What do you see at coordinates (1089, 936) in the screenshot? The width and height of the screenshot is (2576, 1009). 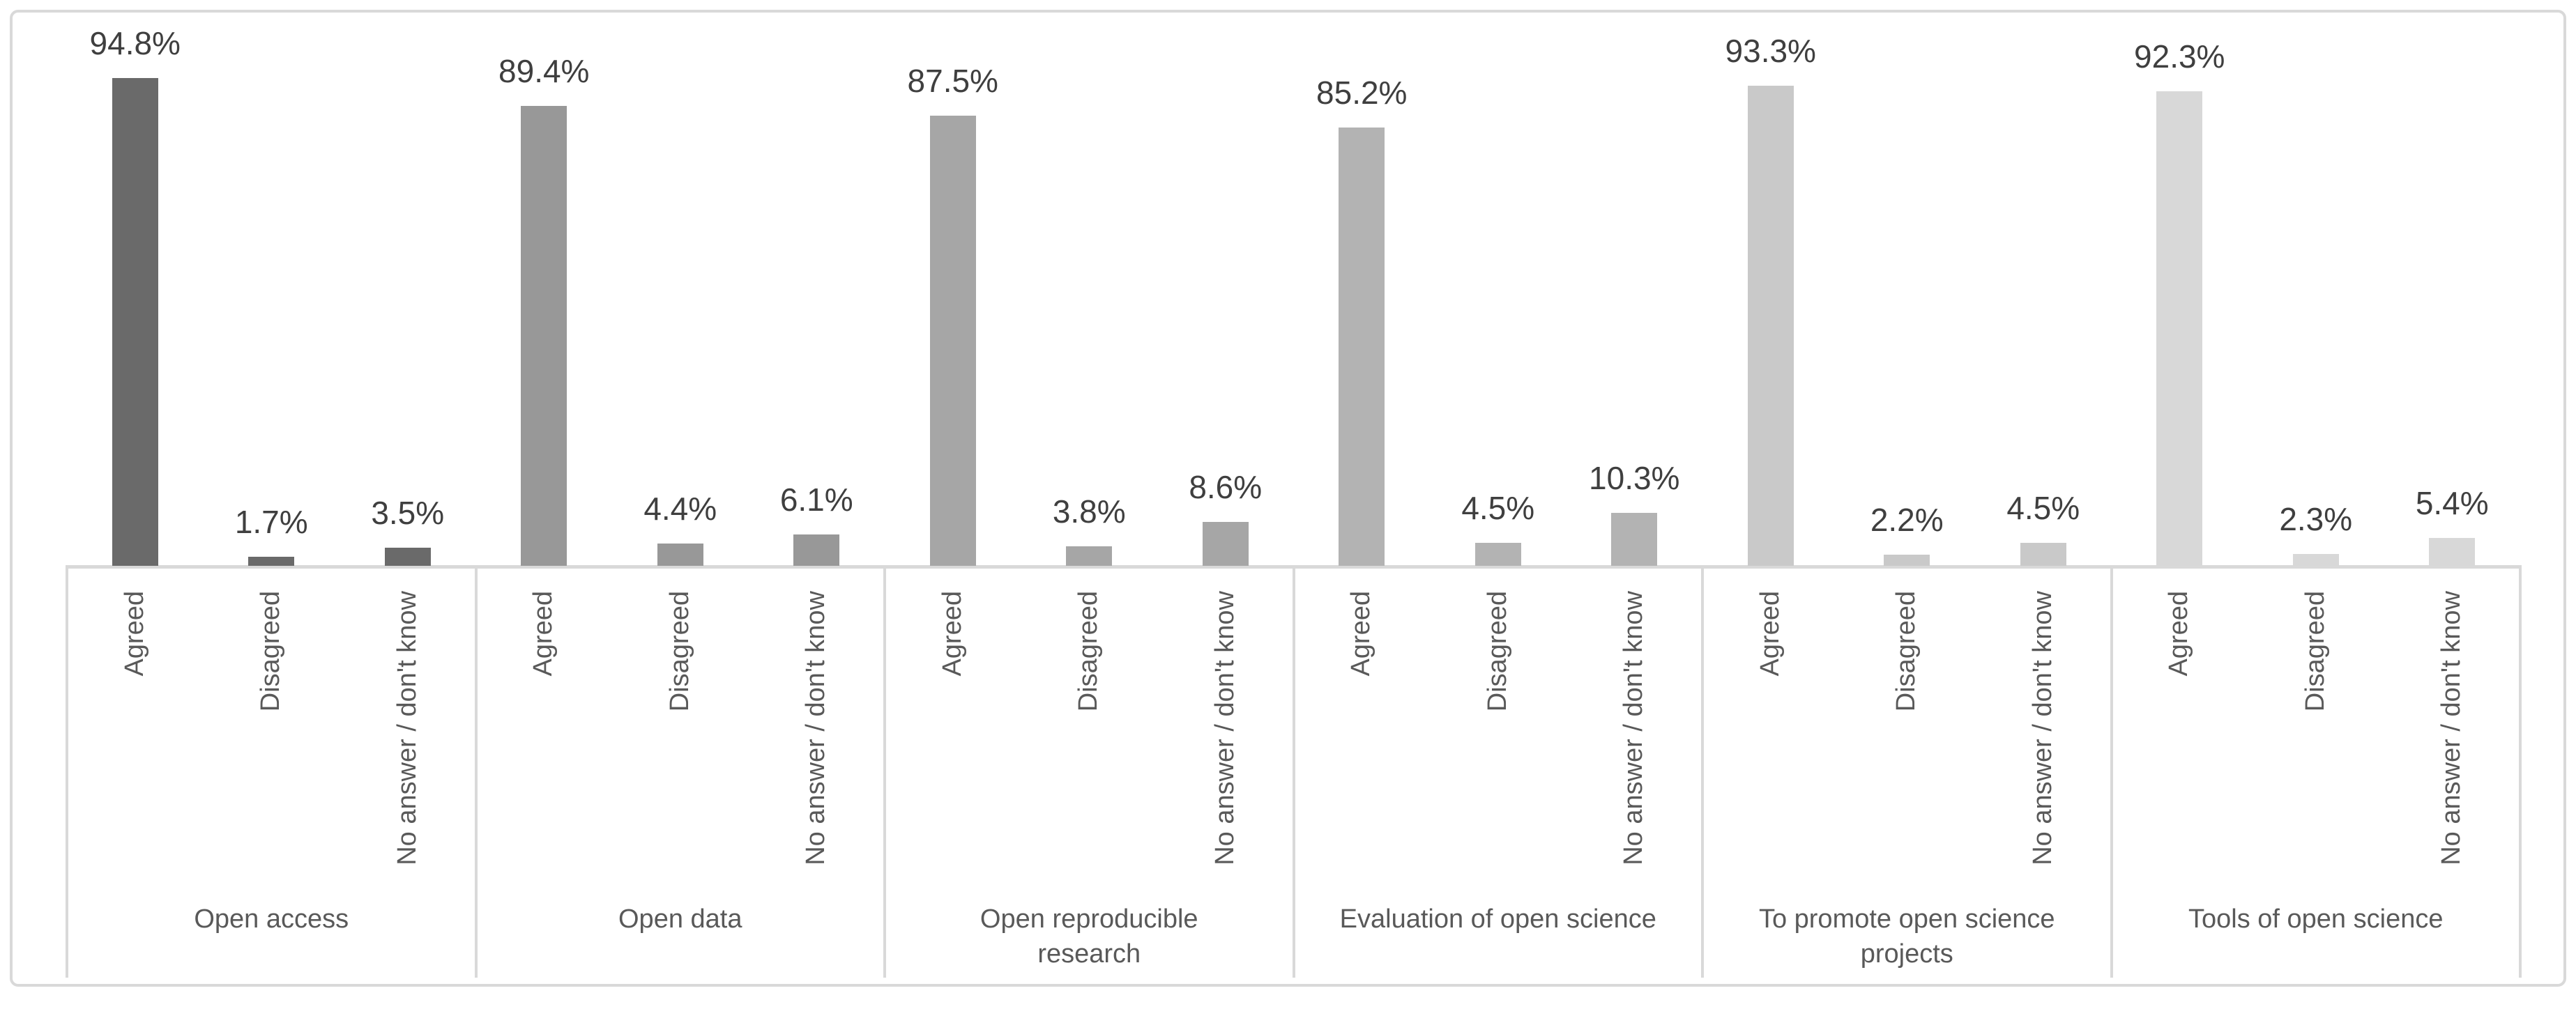 I see `group-label-open-reproducible-research: Open reproducible research` at bounding box center [1089, 936].